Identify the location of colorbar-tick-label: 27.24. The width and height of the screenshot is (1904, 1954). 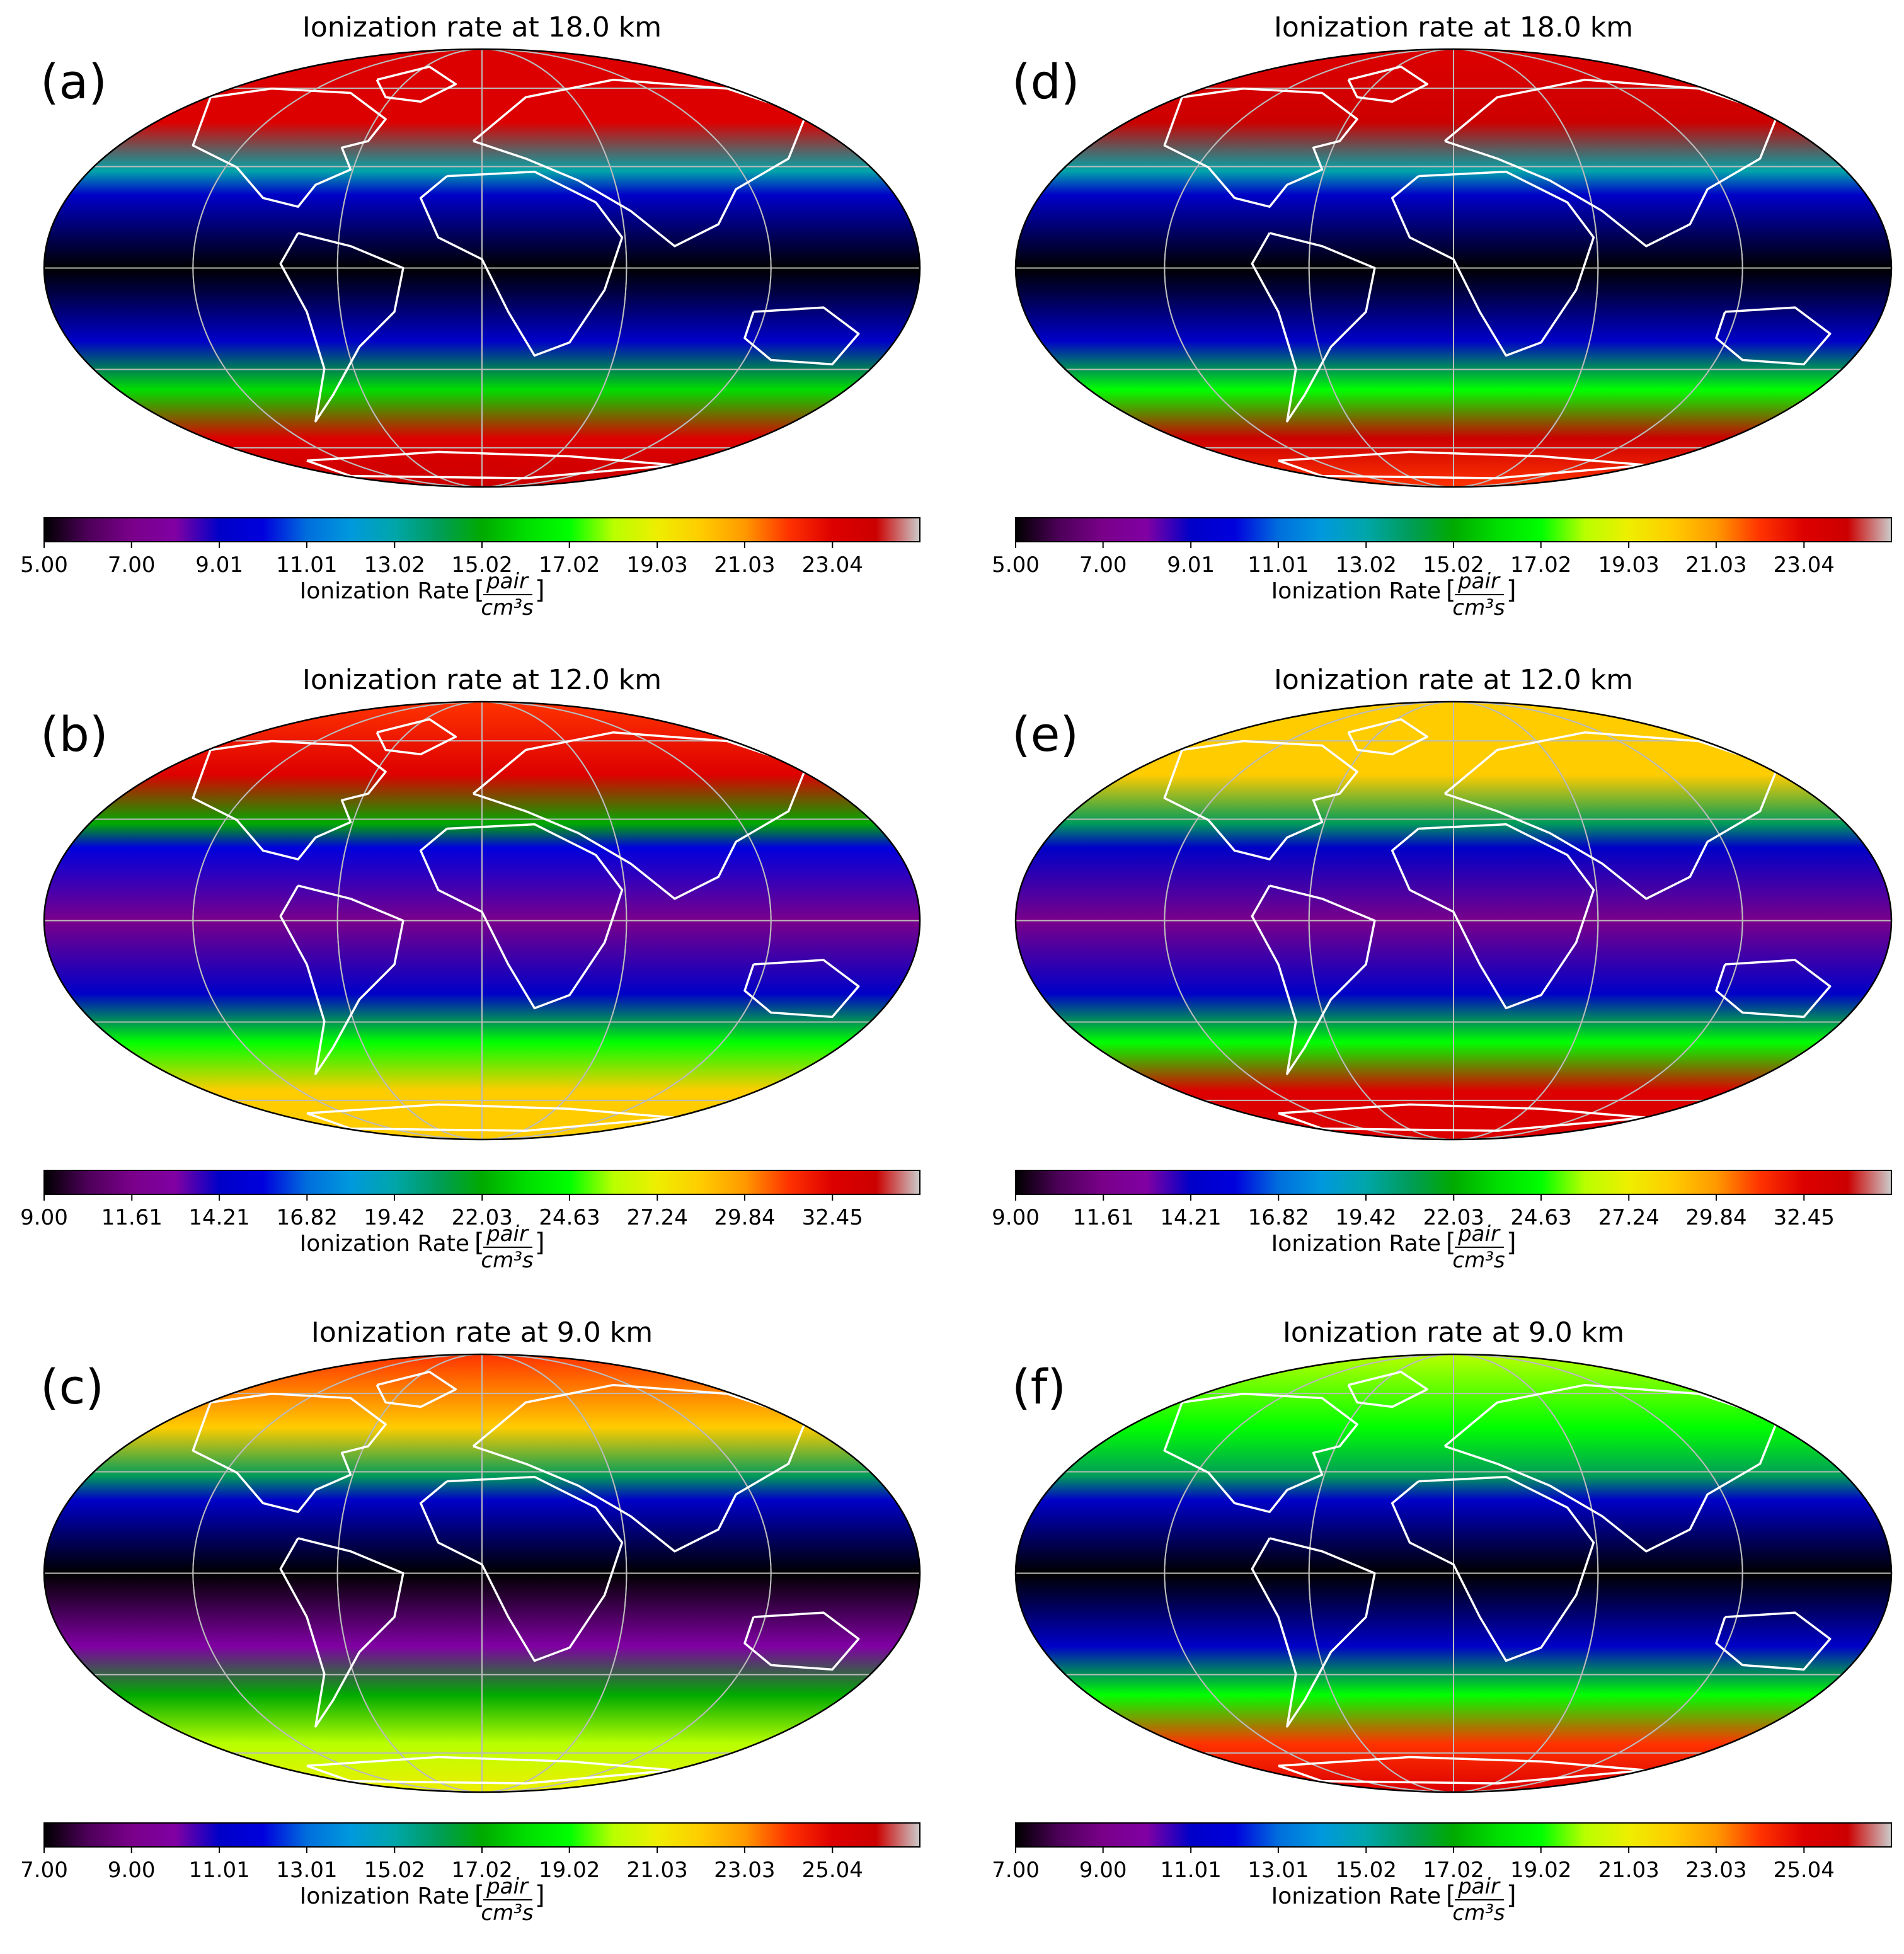
(1629, 1217).